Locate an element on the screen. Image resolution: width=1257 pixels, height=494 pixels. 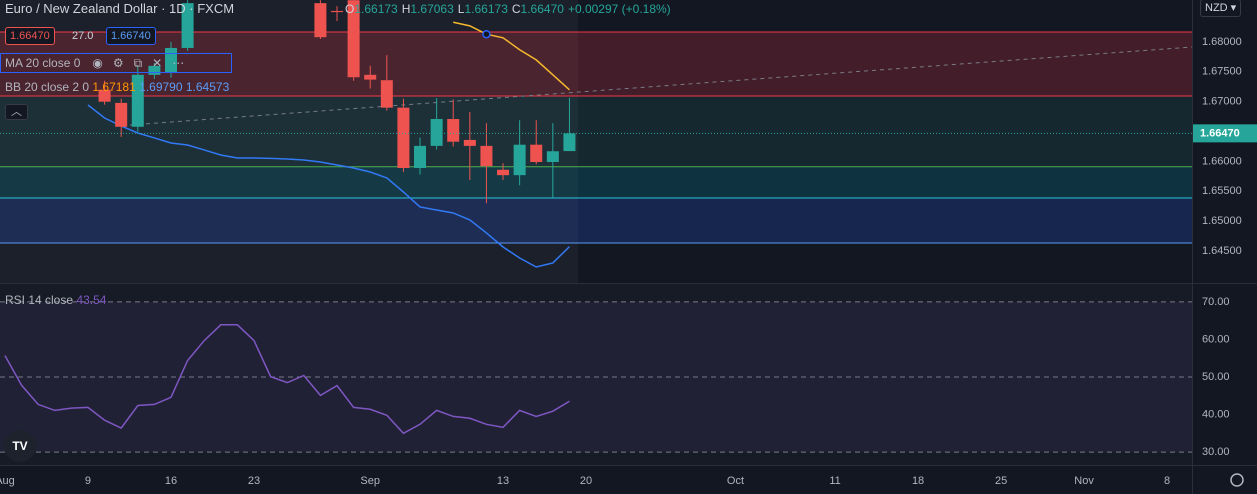
x-tick-label: 25 is located at coordinates (1001, 481).